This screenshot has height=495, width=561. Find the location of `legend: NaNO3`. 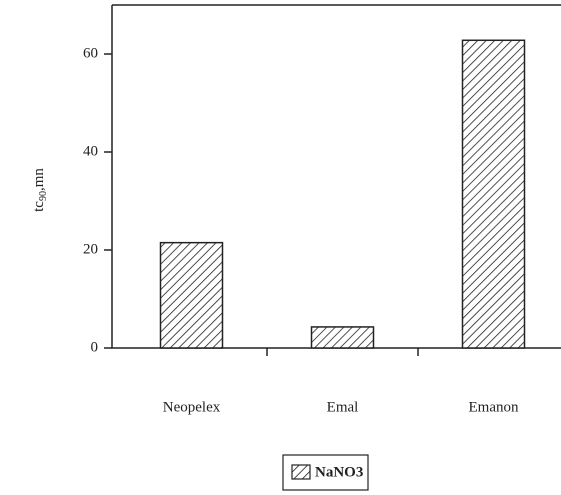

legend: NaNO3 is located at coordinates (325, 472).